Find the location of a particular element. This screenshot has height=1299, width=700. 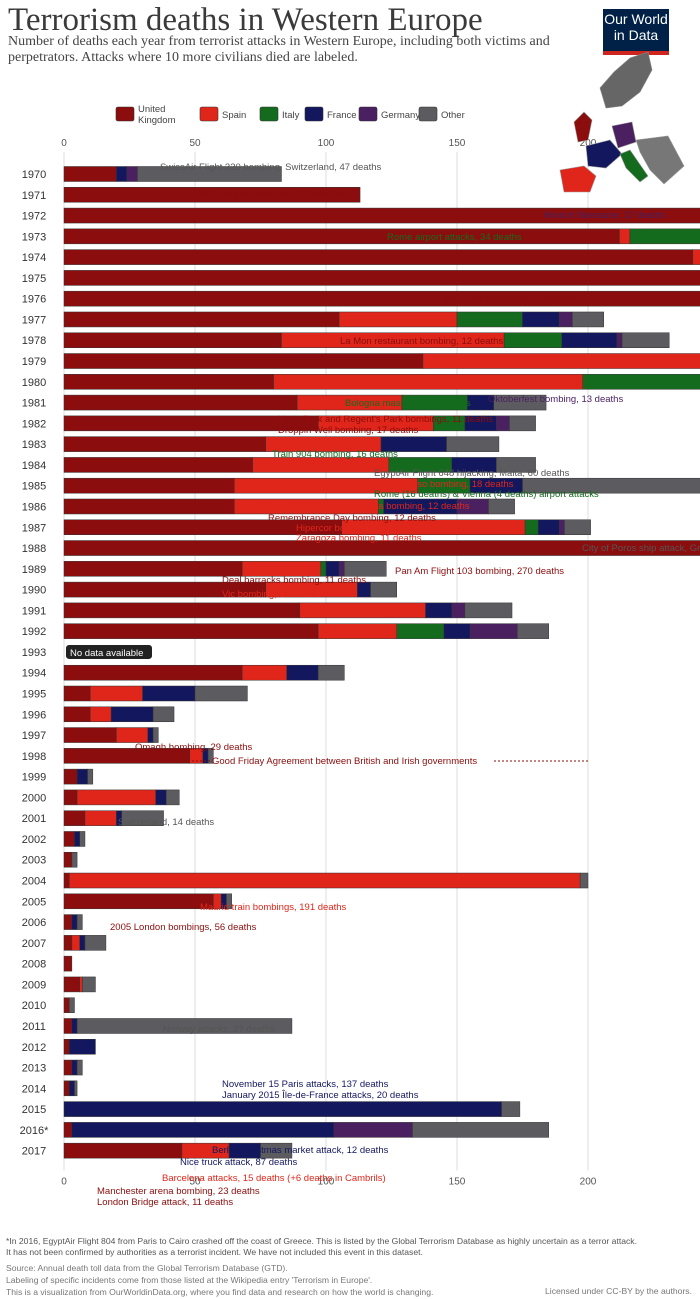

year-label: 2015 is located at coordinates (34, 1110).